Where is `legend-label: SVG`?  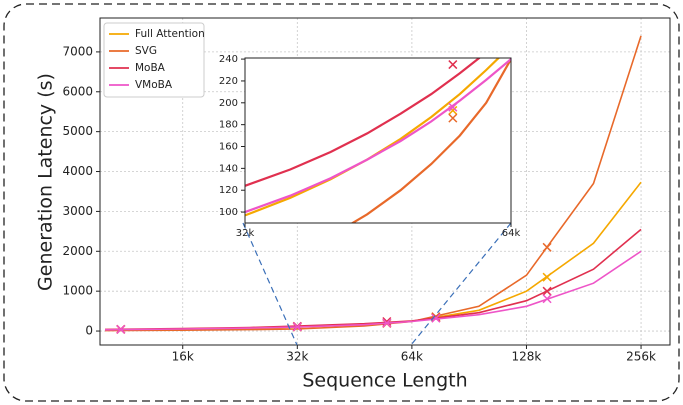 legend-label: SVG is located at coordinates (146, 51).